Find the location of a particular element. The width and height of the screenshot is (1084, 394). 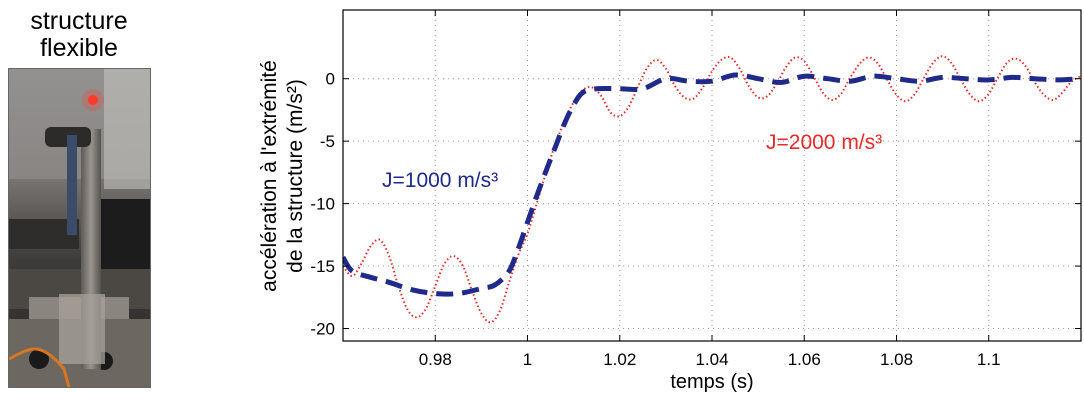

flexible-structure-photo is located at coordinates (79, 228).